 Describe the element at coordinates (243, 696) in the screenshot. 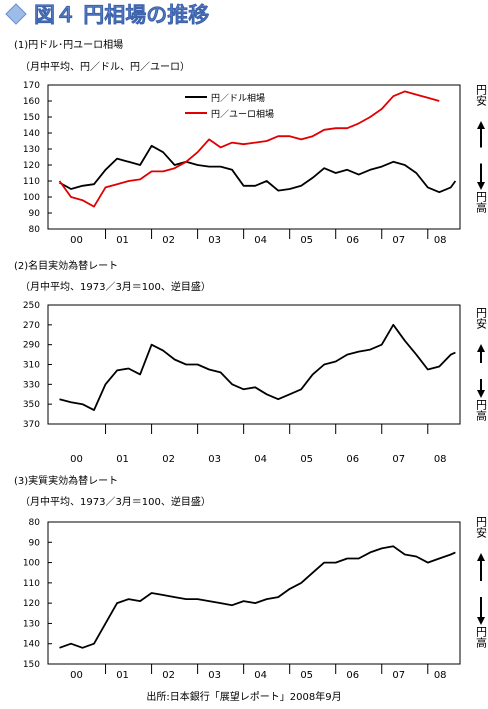

I see `source-note: 出所:日本銀行「展望レポート」2008年9月` at that location.